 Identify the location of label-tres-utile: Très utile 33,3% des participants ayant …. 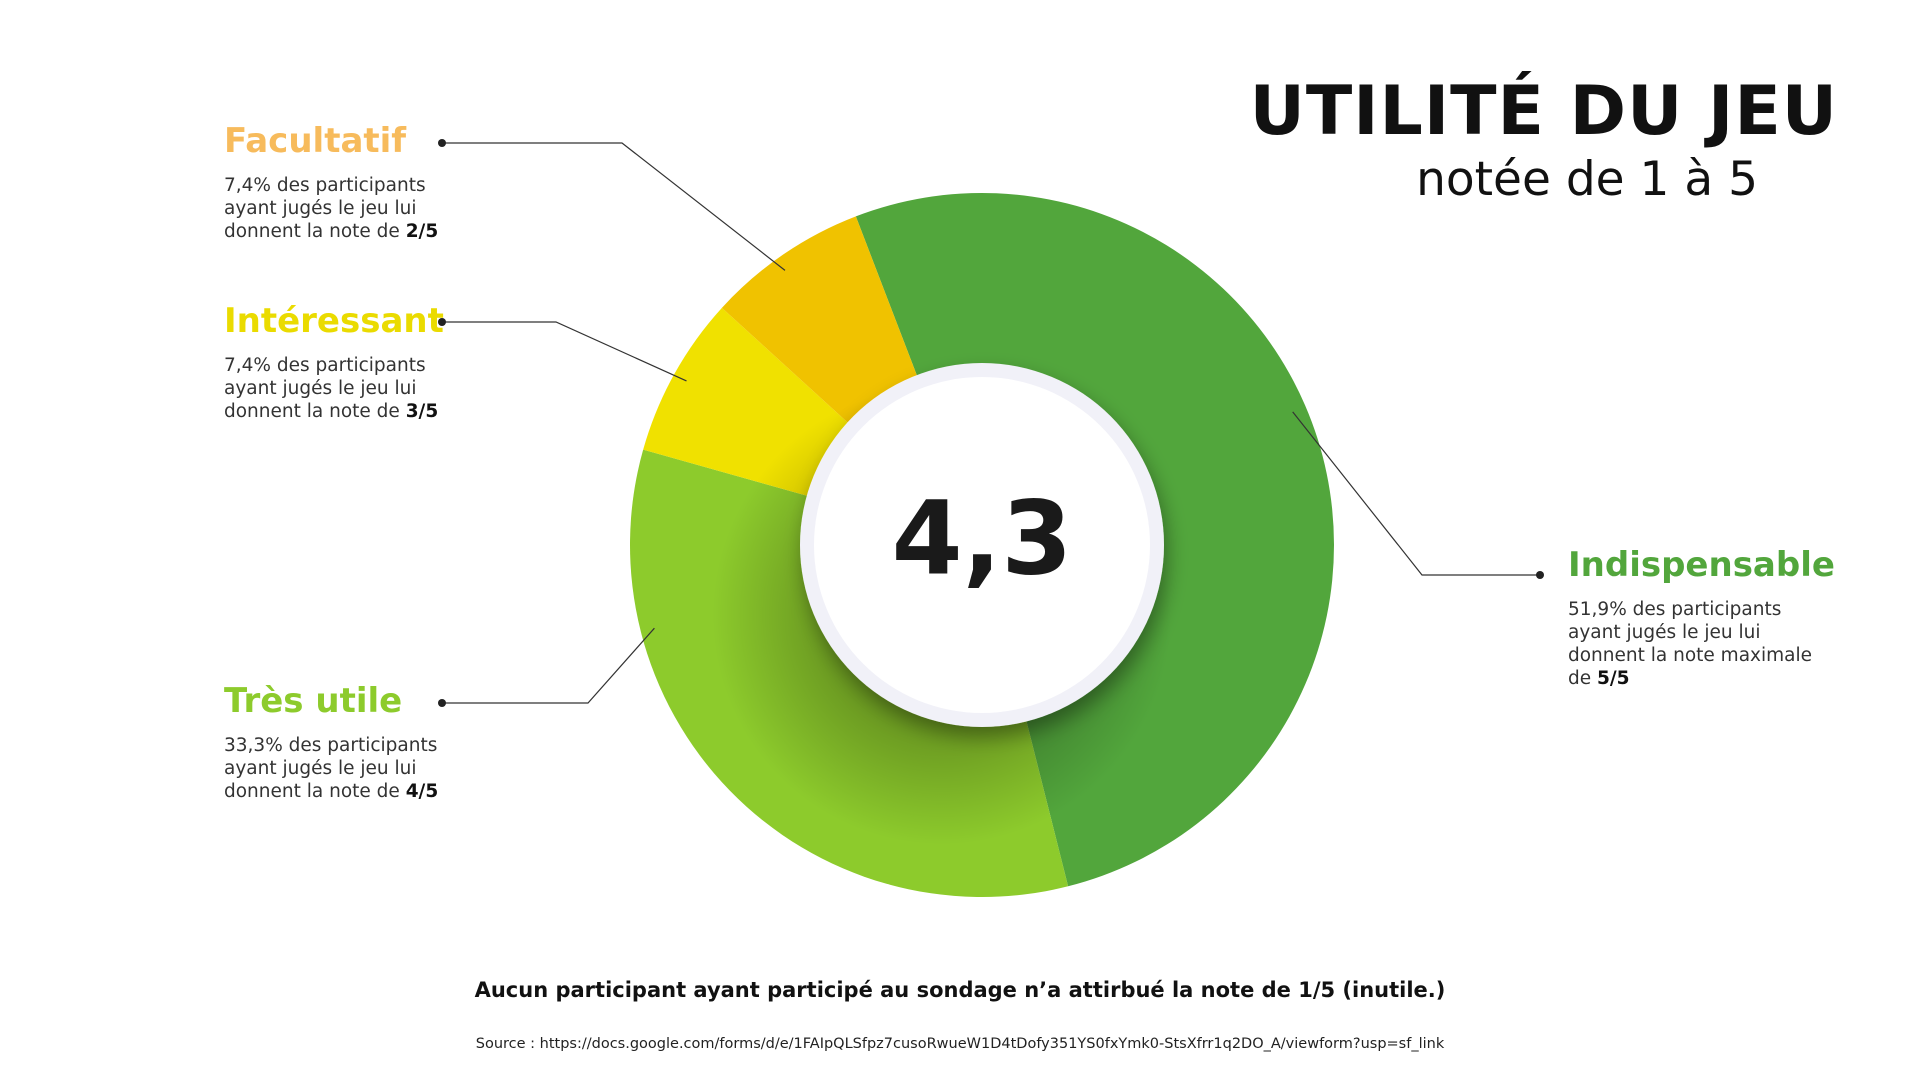
(339, 743).